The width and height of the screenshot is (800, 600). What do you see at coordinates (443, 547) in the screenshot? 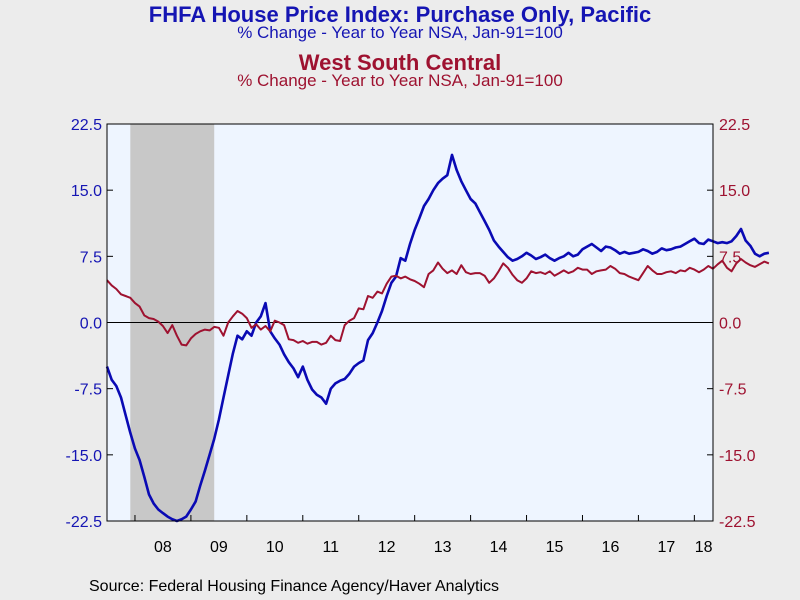
I see `x-tick-label: 13` at bounding box center [443, 547].